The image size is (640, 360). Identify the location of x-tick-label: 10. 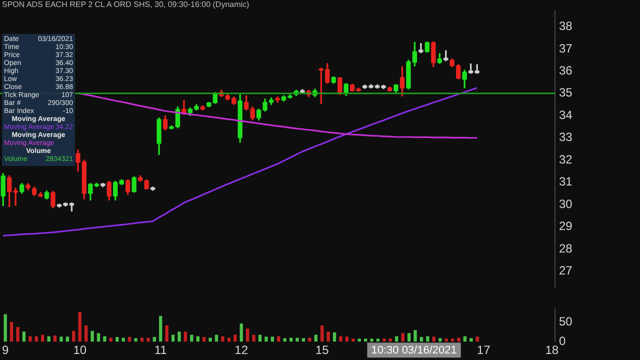
(80, 350).